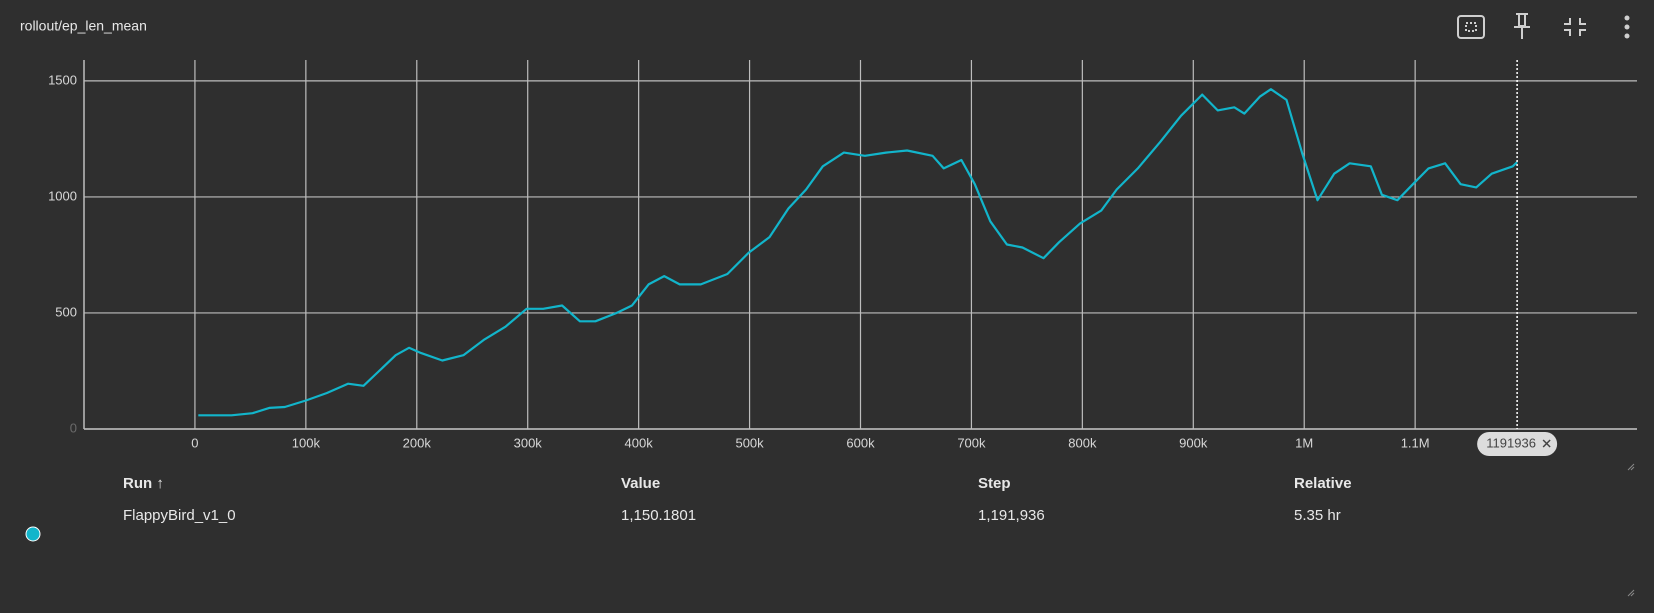 This screenshot has width=1654, height=613. What do you see at coordinates (1415, 442) in the screenshot?
I see `x-tick-label: 1.1M` at bounding box center [1415, 442].